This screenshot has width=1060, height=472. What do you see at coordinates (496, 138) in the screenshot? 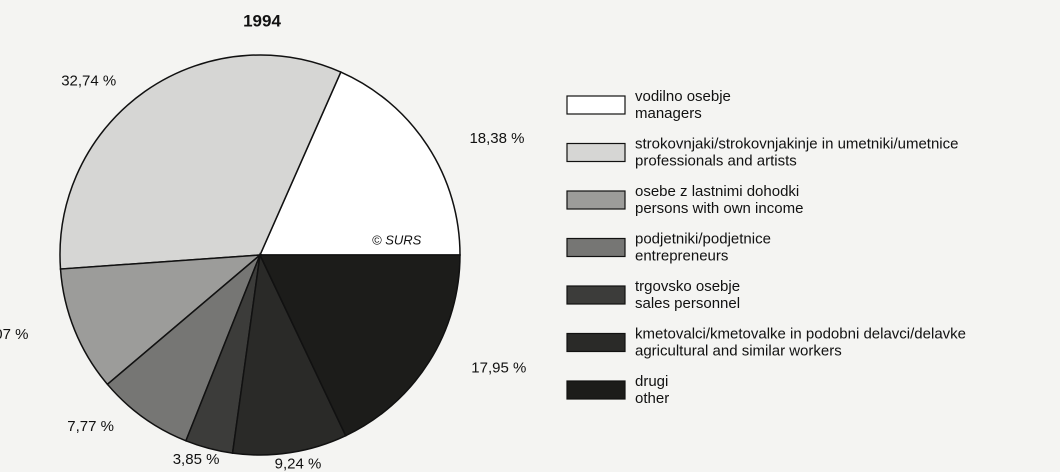
I see `value-label: 18,38 %` at bounding box center [496, 138].